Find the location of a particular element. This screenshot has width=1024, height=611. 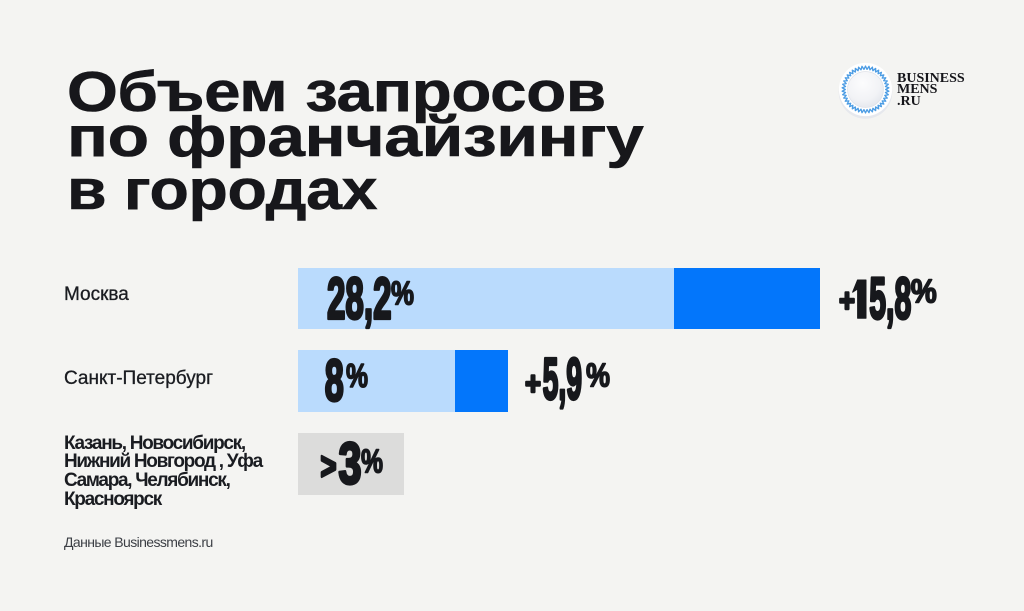

svg-text: 28,2 is located at coordinates (359, 298).